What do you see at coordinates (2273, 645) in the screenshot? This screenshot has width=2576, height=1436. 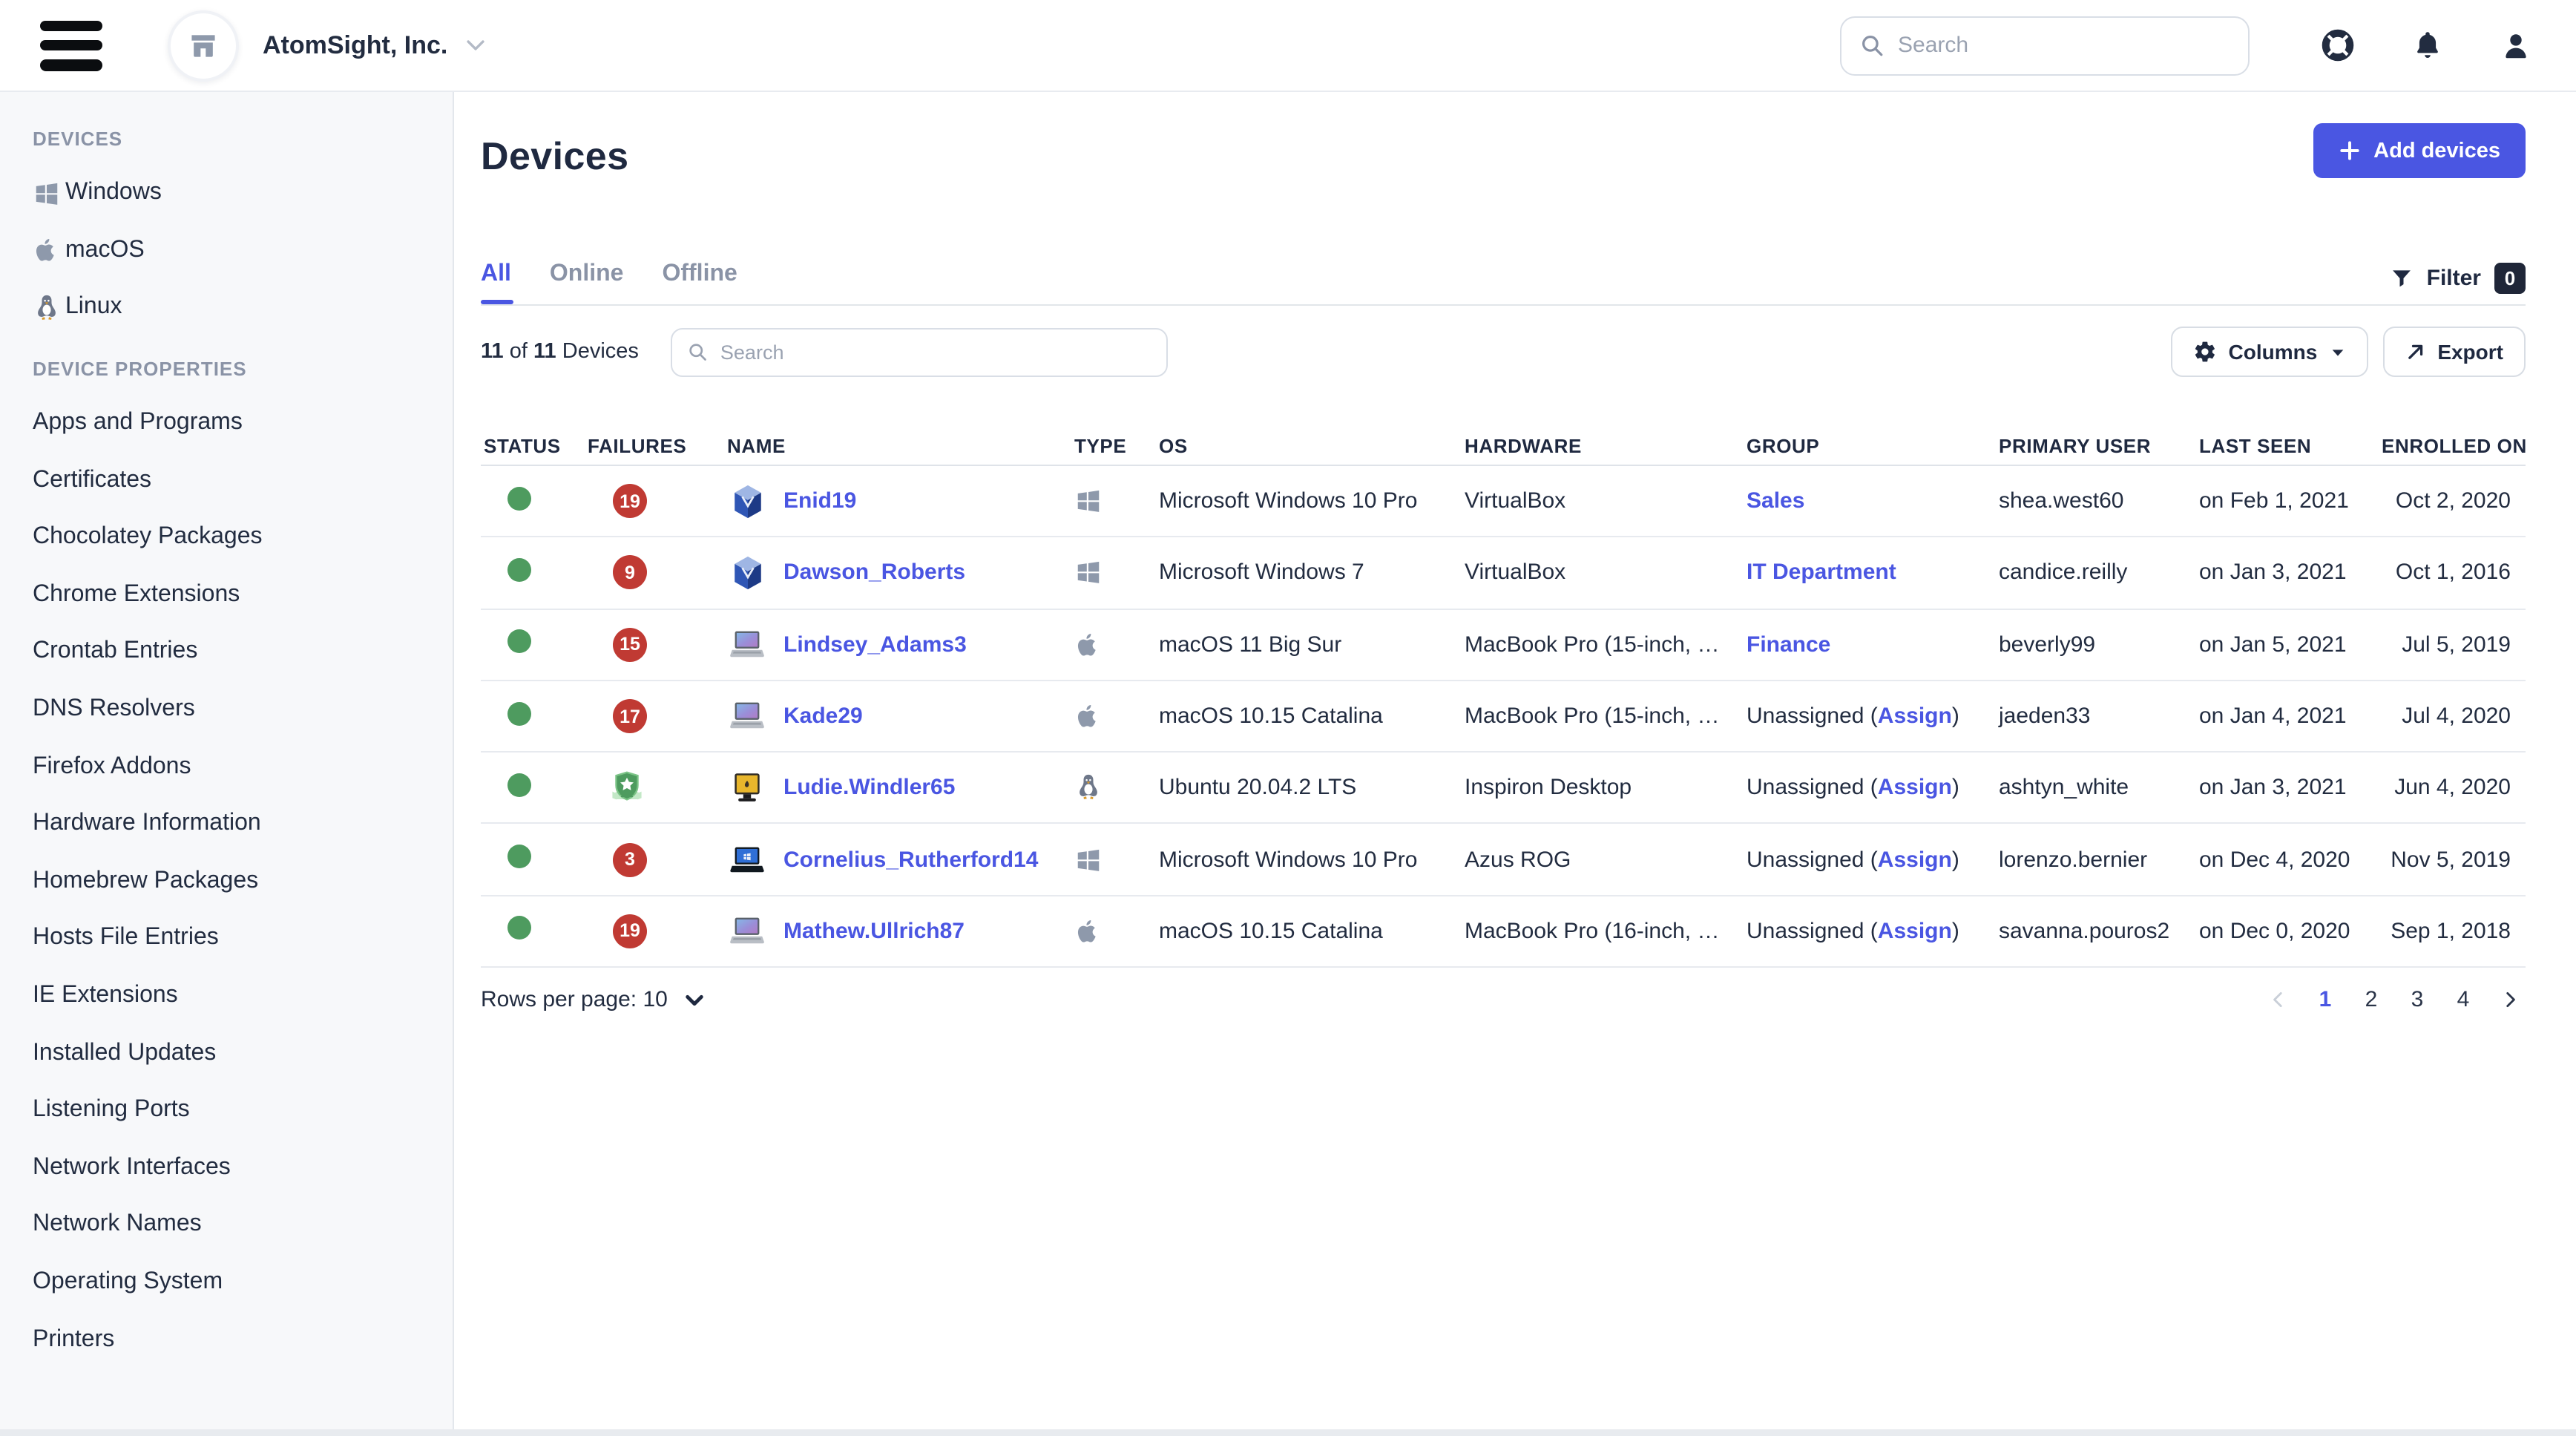 I see `last-seen-cell: on Jan 5, 2021` at bounding box center [2273, 645].